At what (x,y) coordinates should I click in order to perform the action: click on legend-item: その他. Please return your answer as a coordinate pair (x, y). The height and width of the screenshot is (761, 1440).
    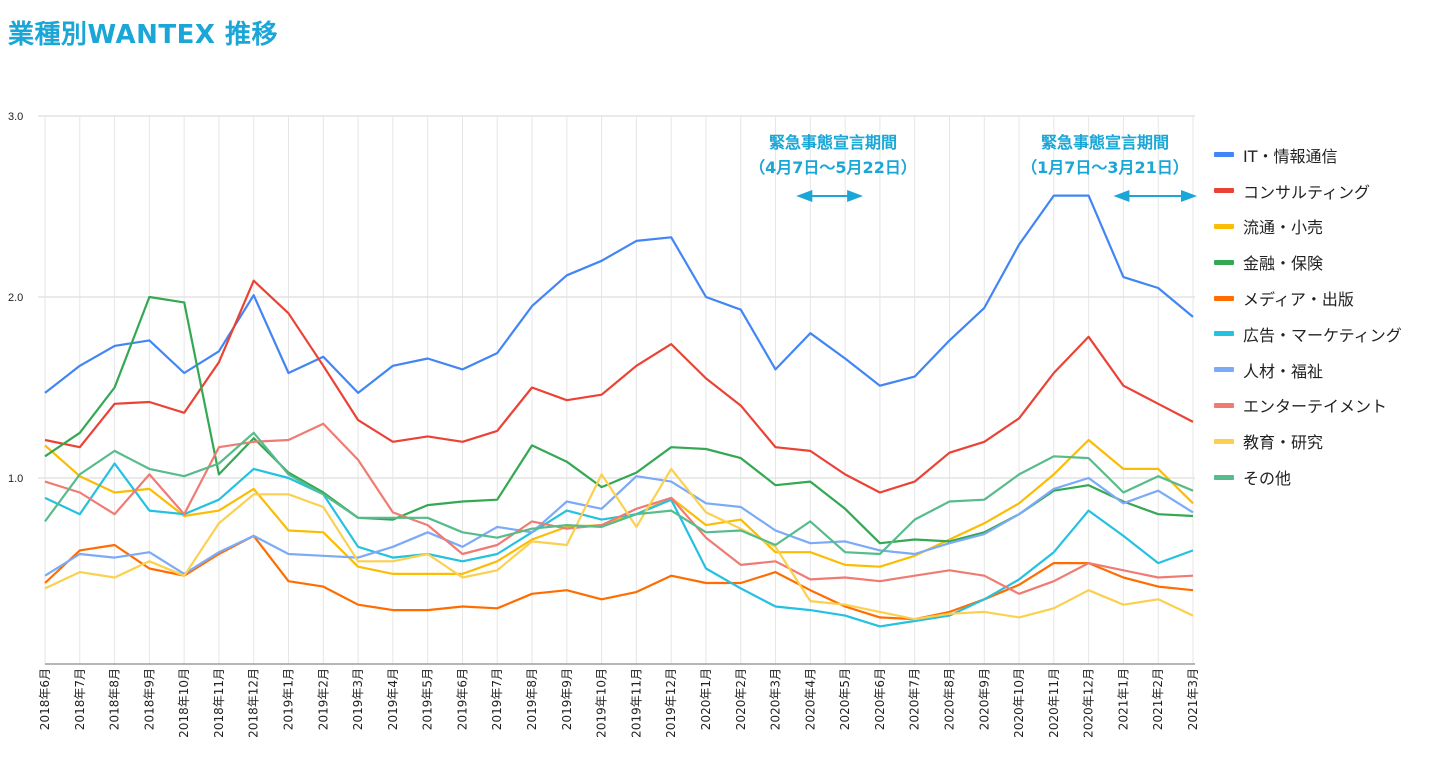
    Looking at the image, I should click on (1308, 477).